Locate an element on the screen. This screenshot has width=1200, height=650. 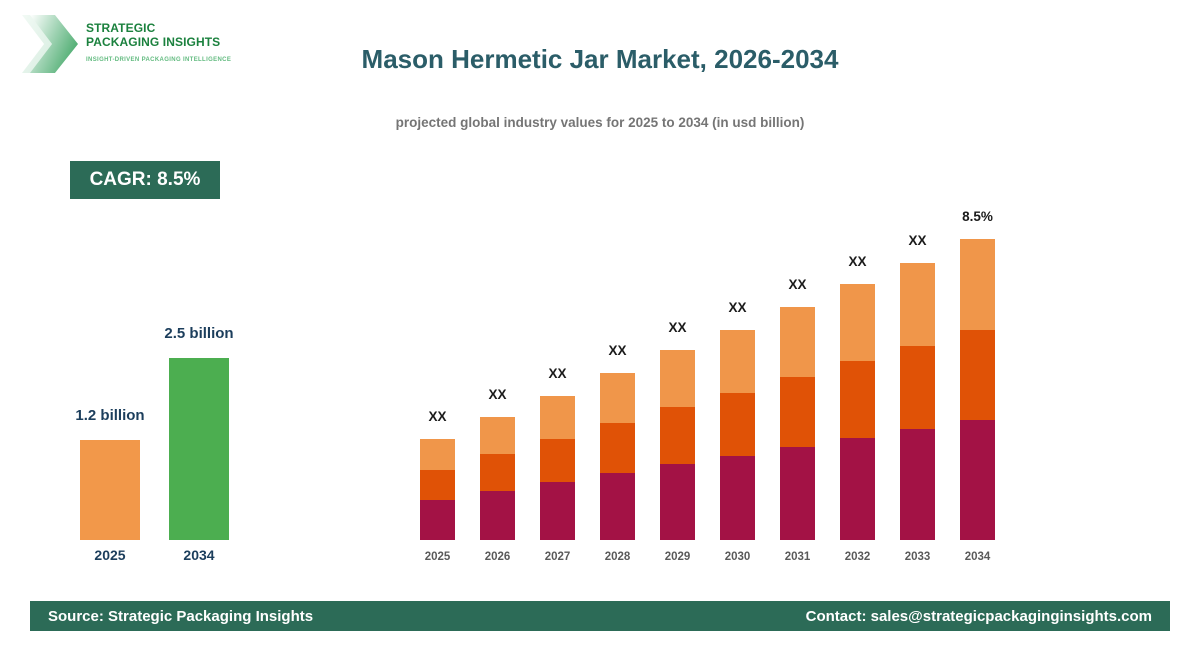
stacked-bar-column-2033: XX 2033 is located at coordinates (917, 281).